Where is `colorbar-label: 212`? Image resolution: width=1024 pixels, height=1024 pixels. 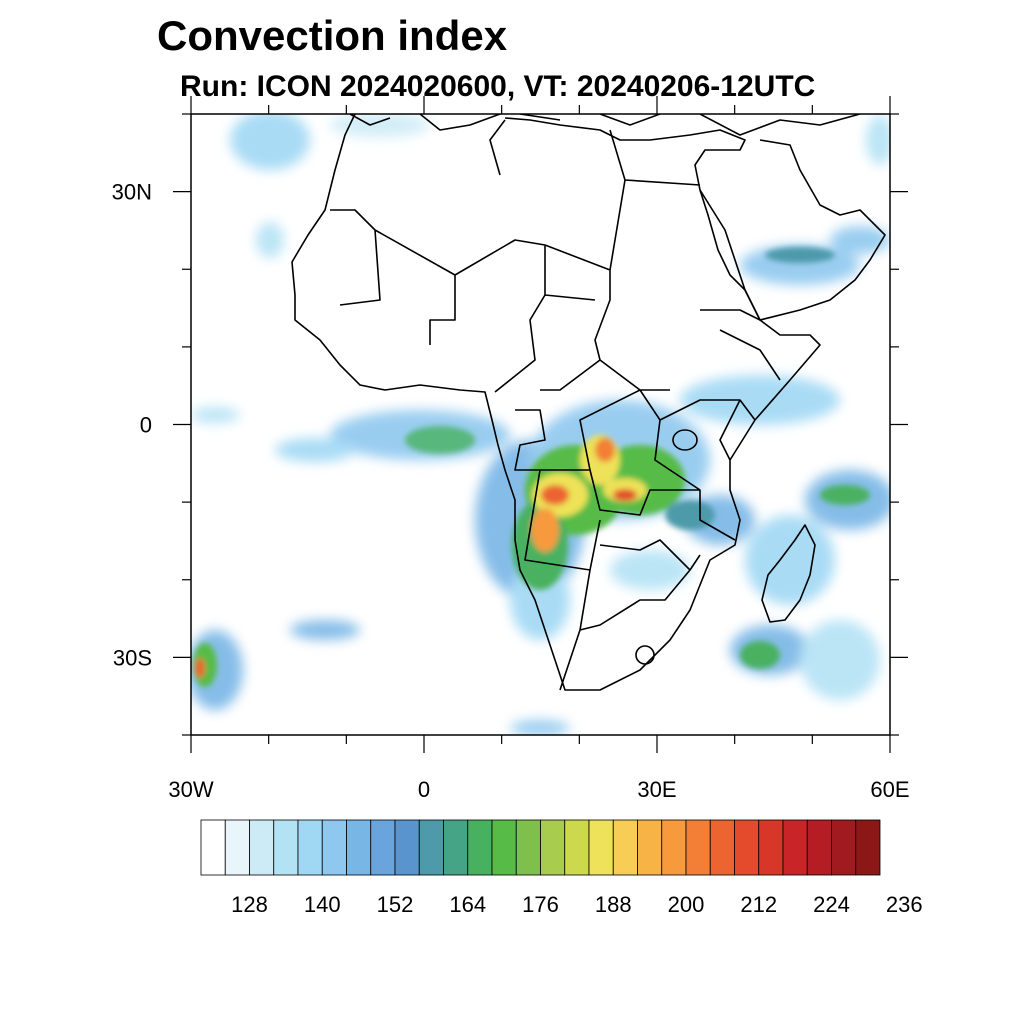 colorbar-label: 212 is located at coordinates (758, 904).